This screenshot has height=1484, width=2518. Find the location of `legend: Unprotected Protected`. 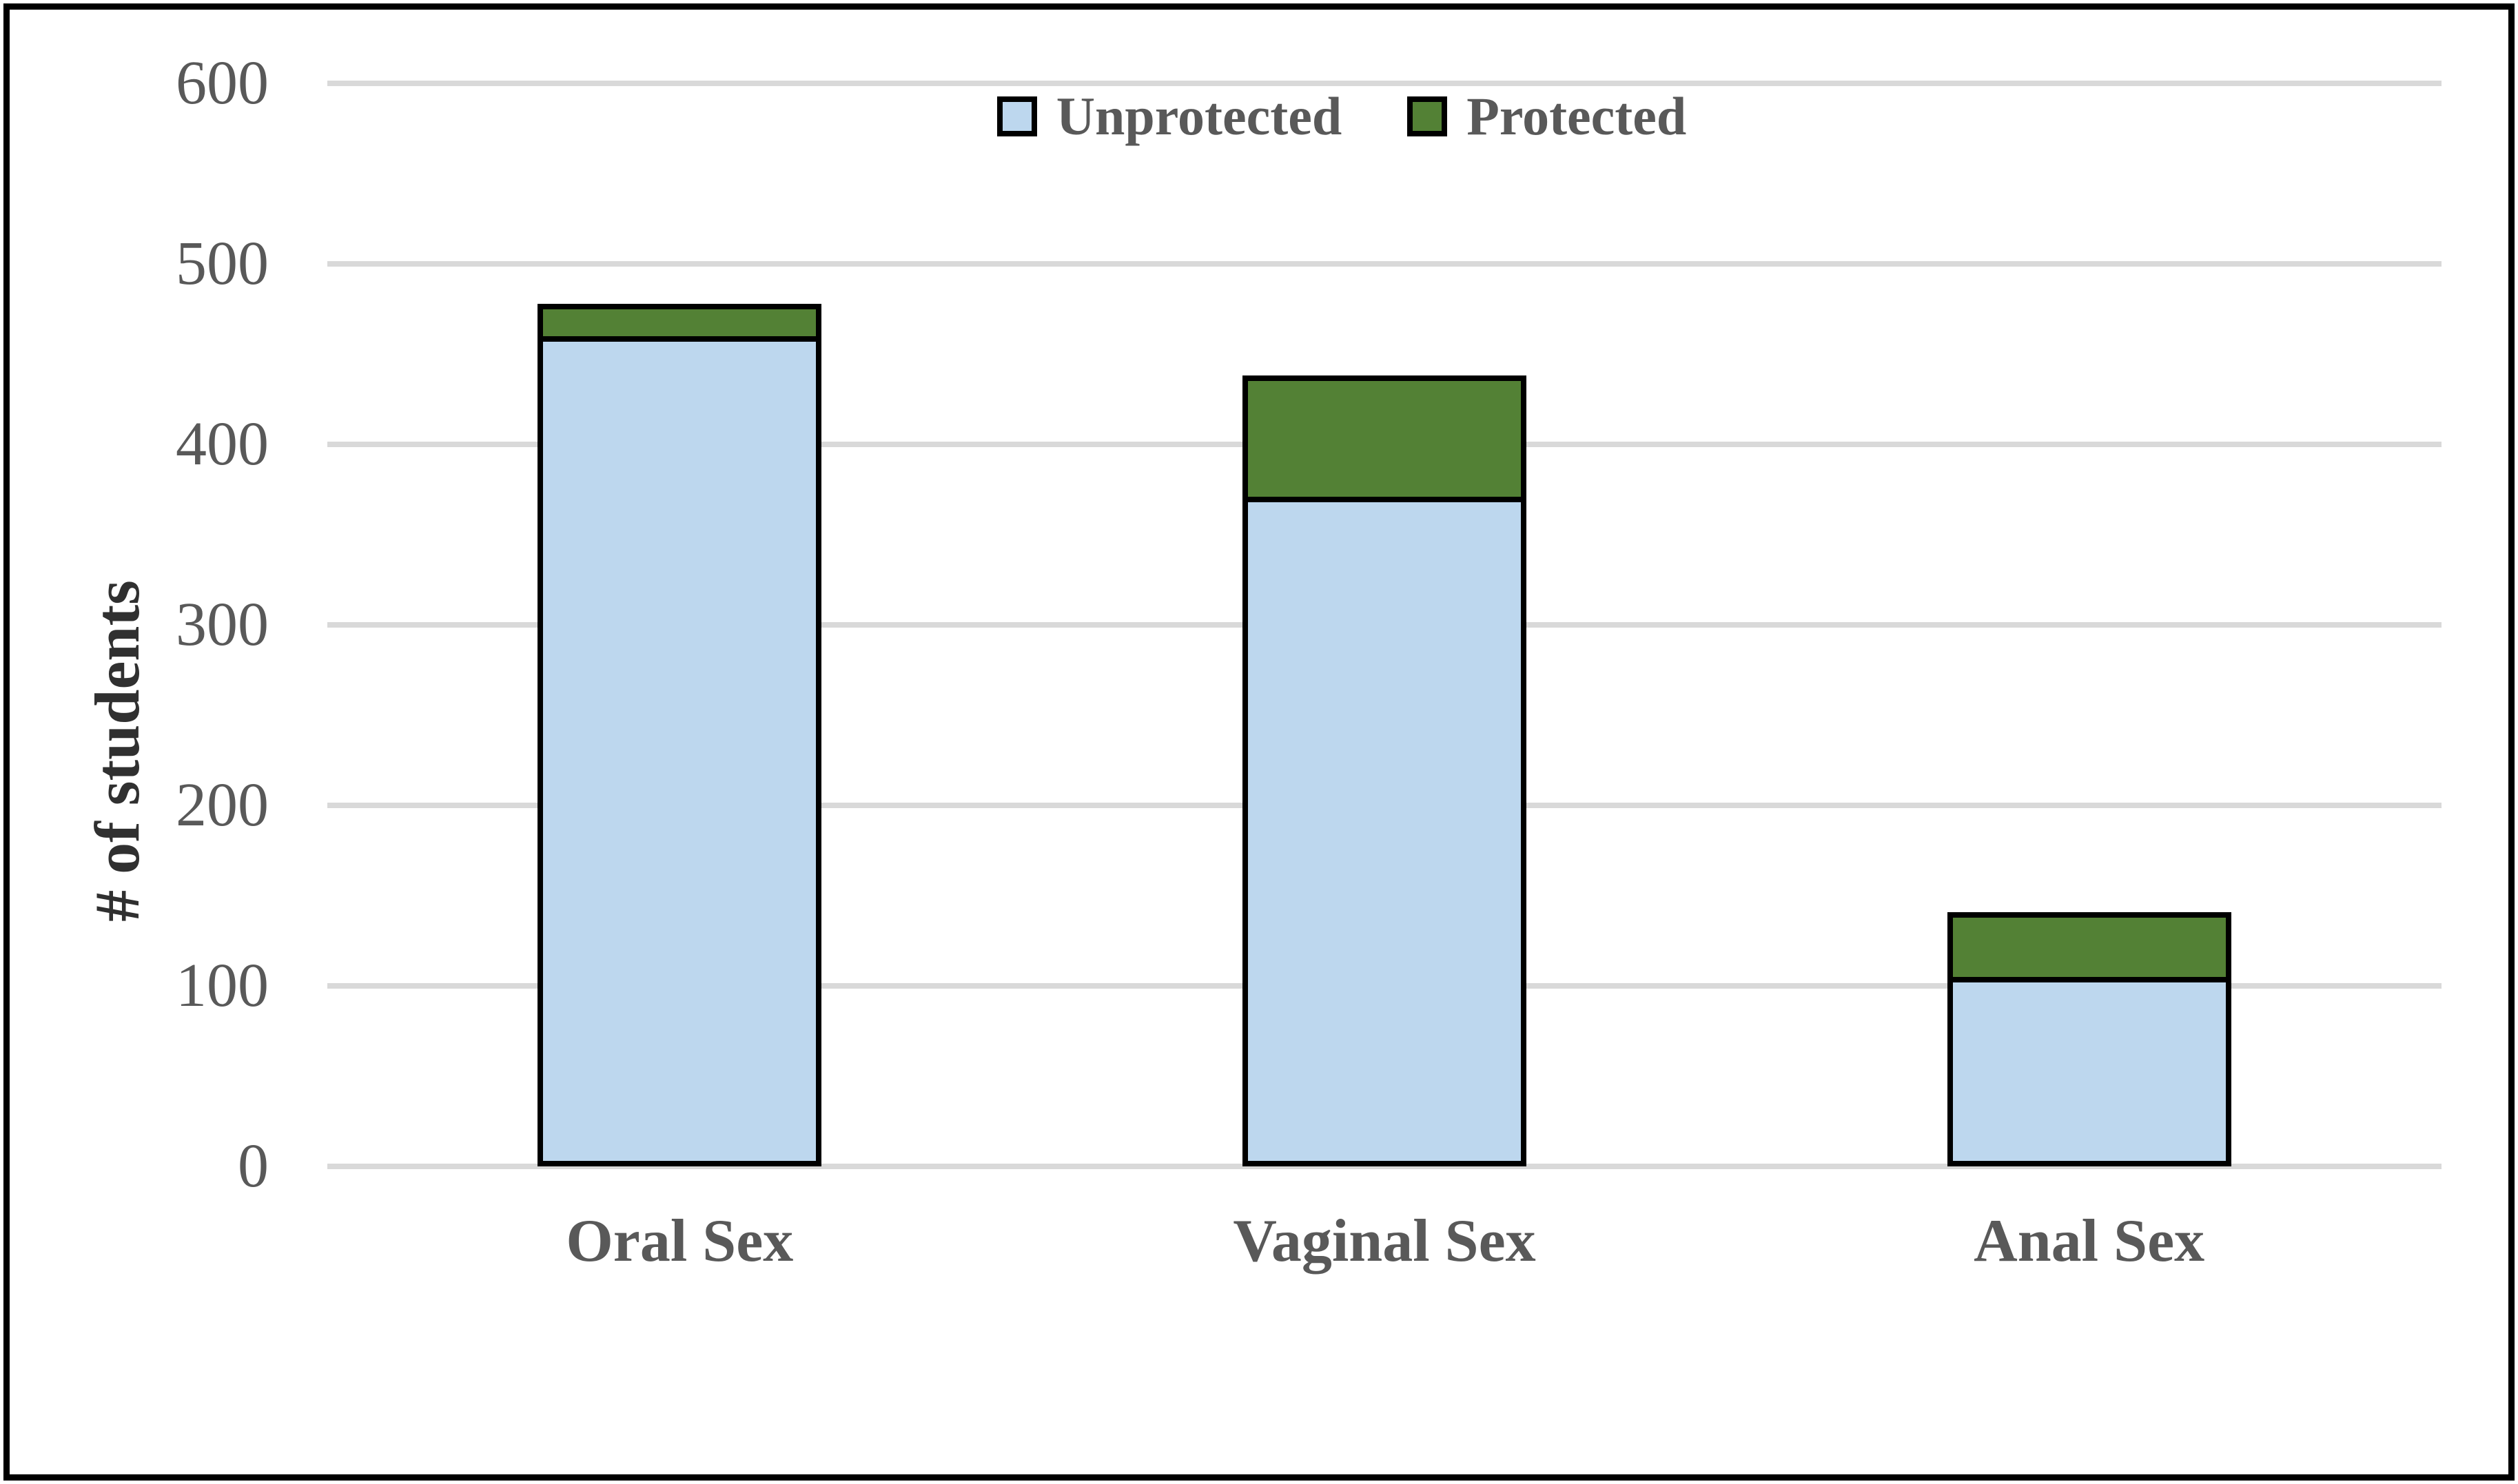

legend: Unprotected Protected is located at coordinates (1259, 116).